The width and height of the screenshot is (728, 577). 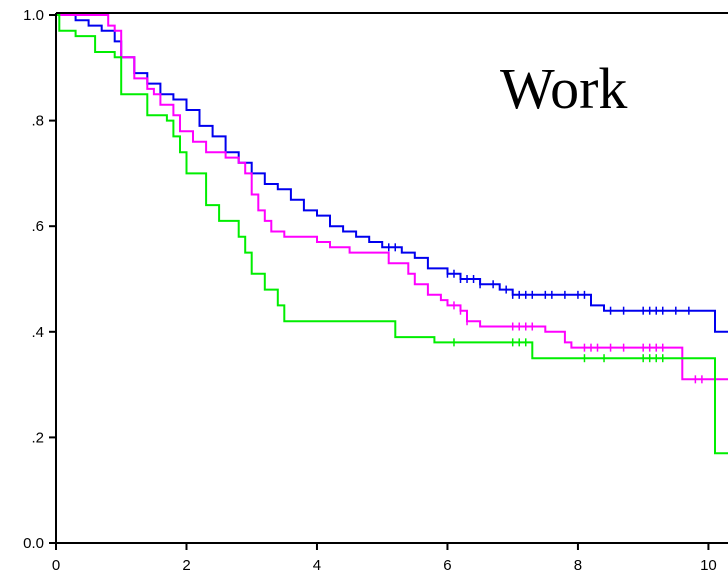 What do you see at coordinates (447, 565) in the screenshot?
I see `x-tick-label: 6` at bounding box center [447, 565].